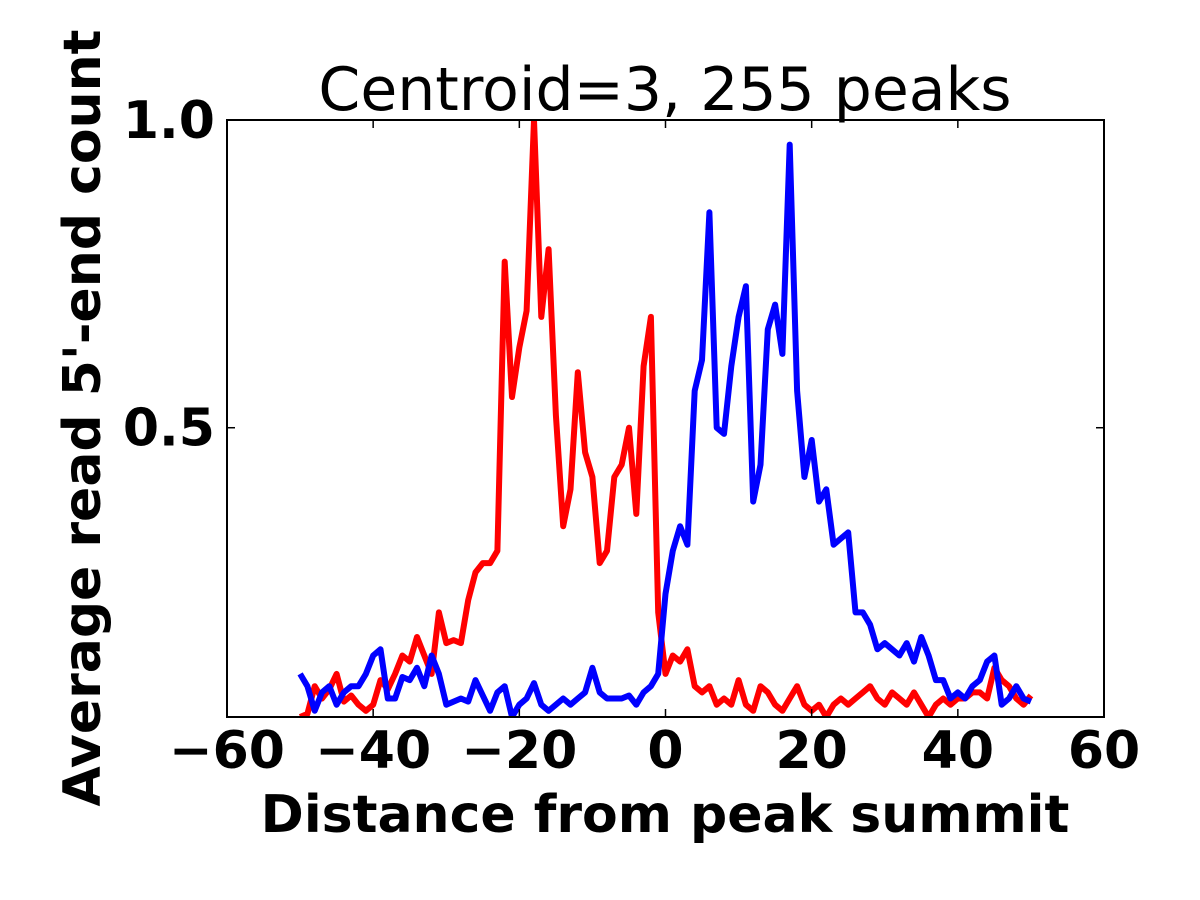 This screenshot has height=900, width=1200. I want to click on x-axis-label: Distance from peak summit, so click(665, 815).